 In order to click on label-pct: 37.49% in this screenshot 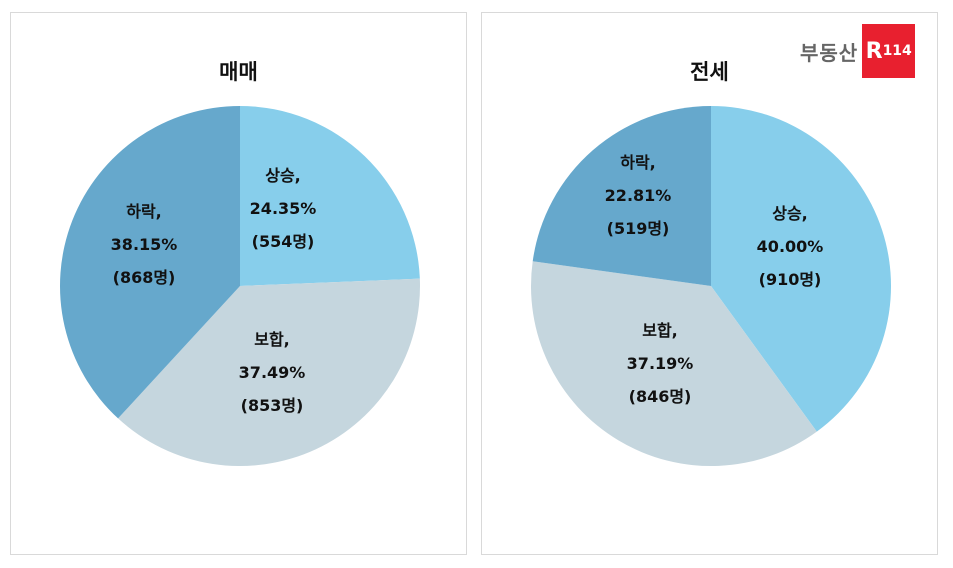, I will do `click(272, 372)`.